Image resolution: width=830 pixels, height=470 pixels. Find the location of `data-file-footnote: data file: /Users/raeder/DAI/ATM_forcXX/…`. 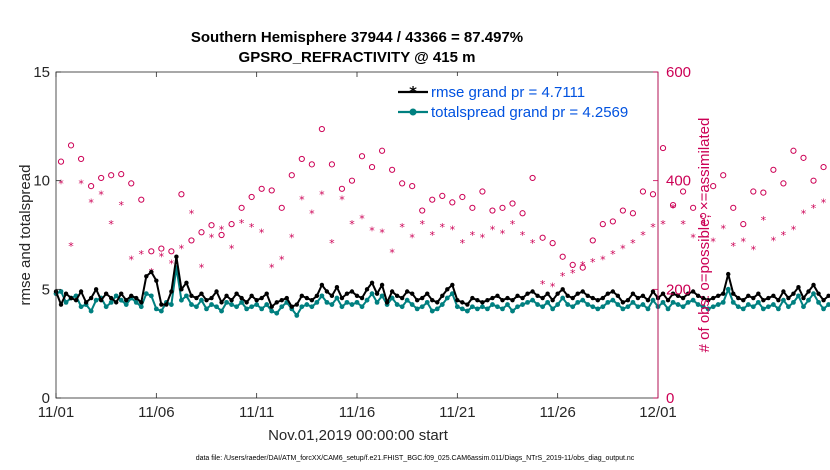

data-file-footnote: data file: /Users/raeder/DAI/ATM_forcXX/… is located at coordinates (415, 458).